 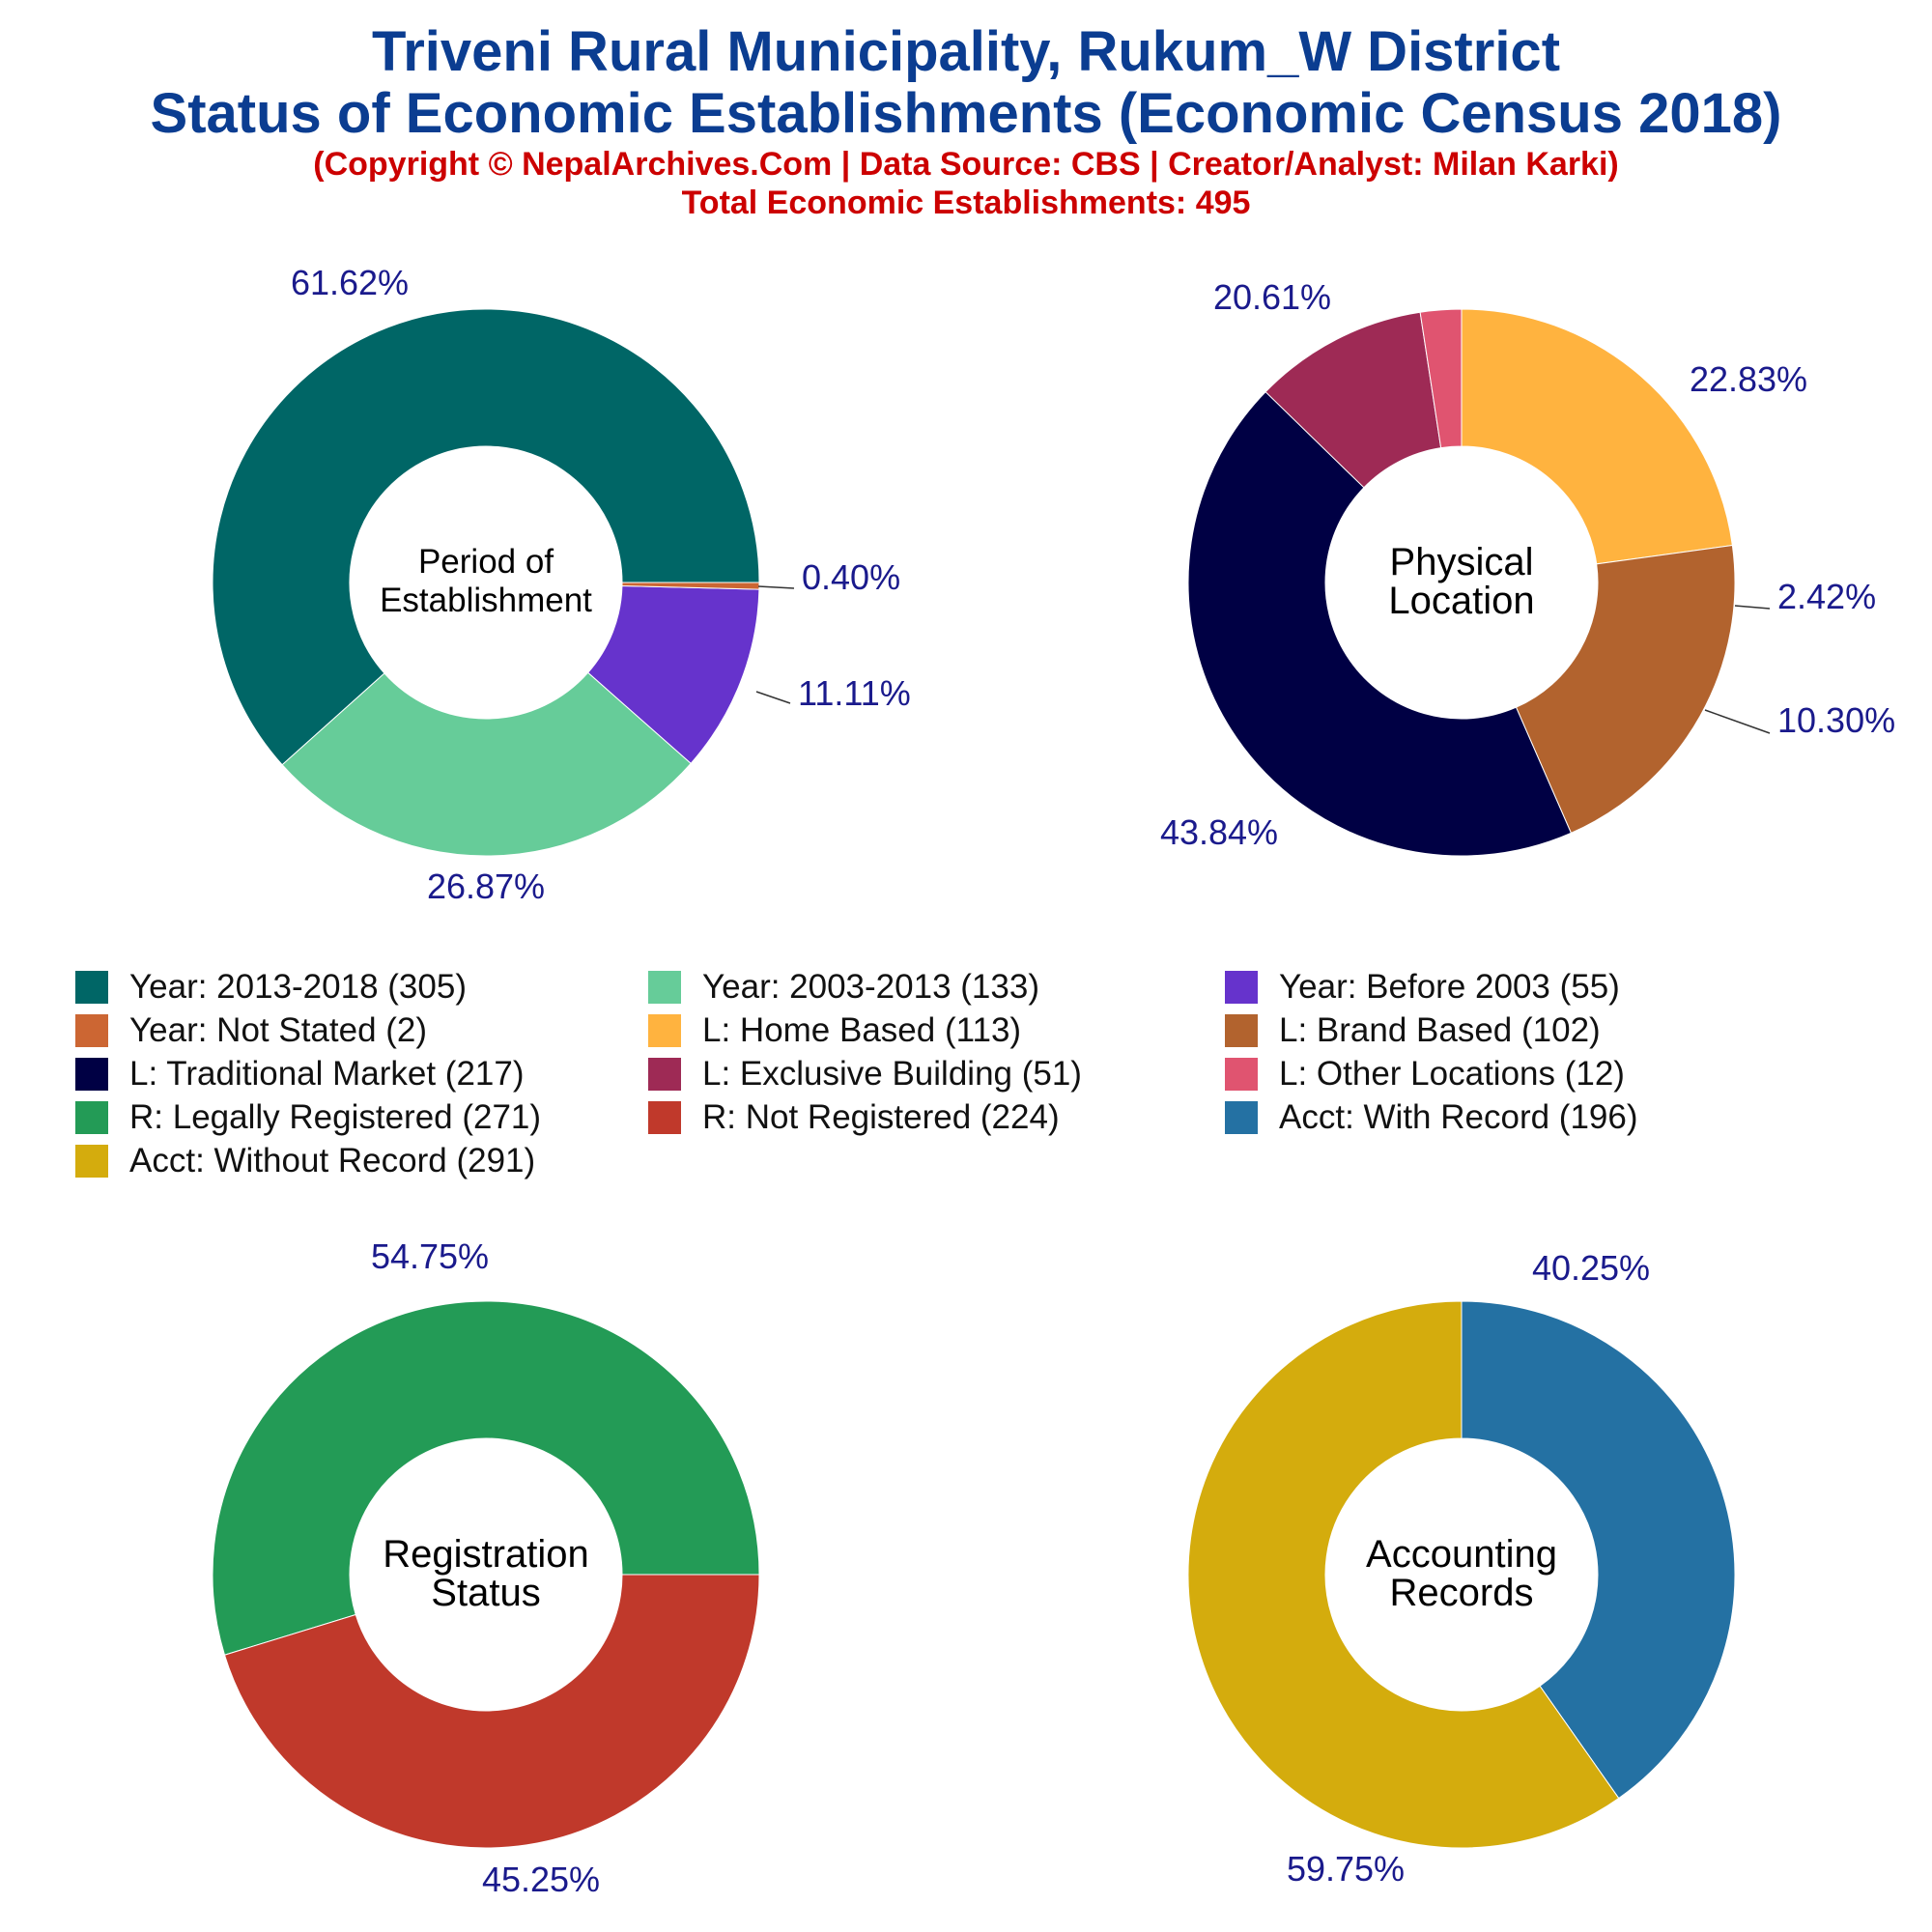 What do you see at coordinates (851, 577) in the screenshot?
I see `percent-label: 0.40%` at bounding box center [851, 577].